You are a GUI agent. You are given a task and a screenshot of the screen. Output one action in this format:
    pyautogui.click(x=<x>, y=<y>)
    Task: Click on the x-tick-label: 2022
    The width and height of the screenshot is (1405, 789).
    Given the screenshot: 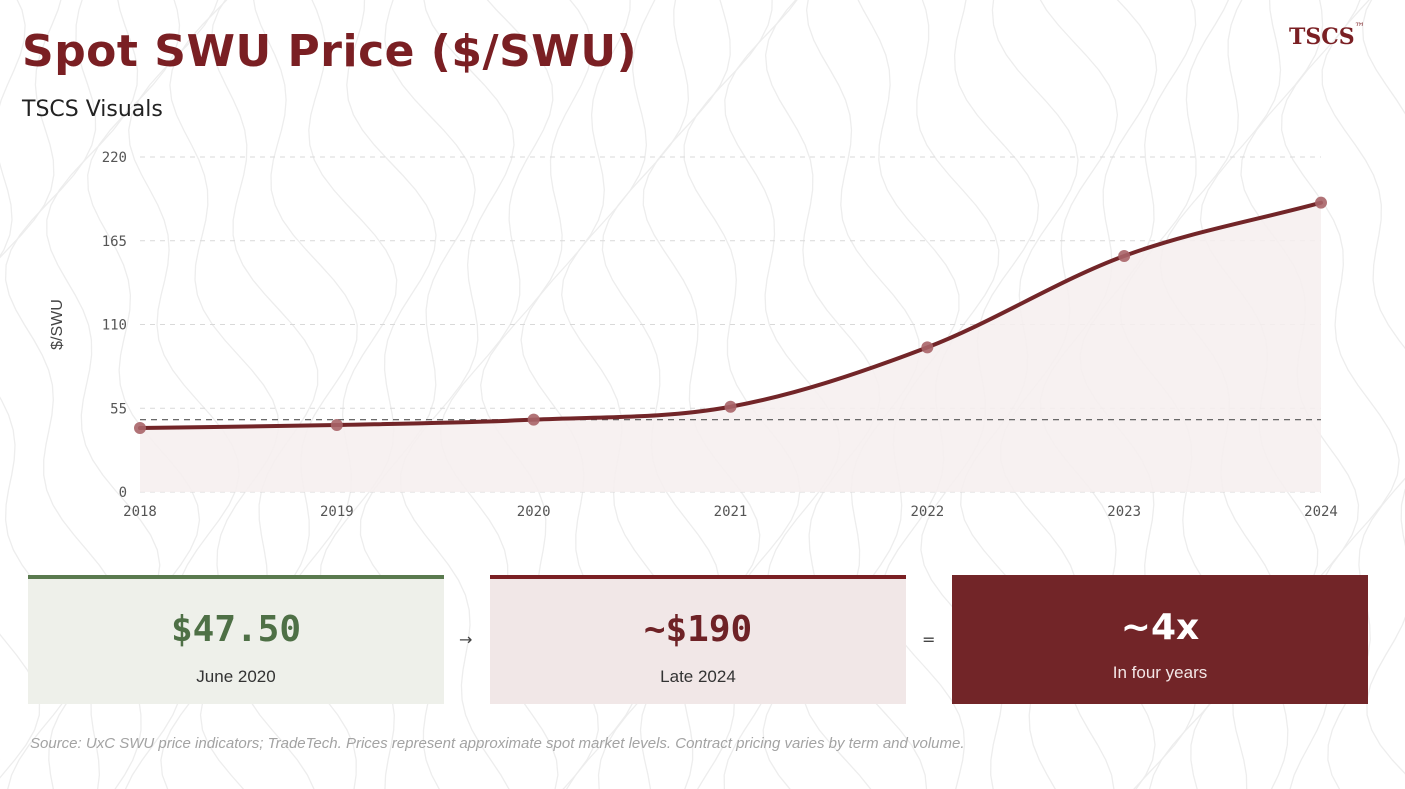 What is the action you would take?
    pyautogui.click(x=927, y=512)
    